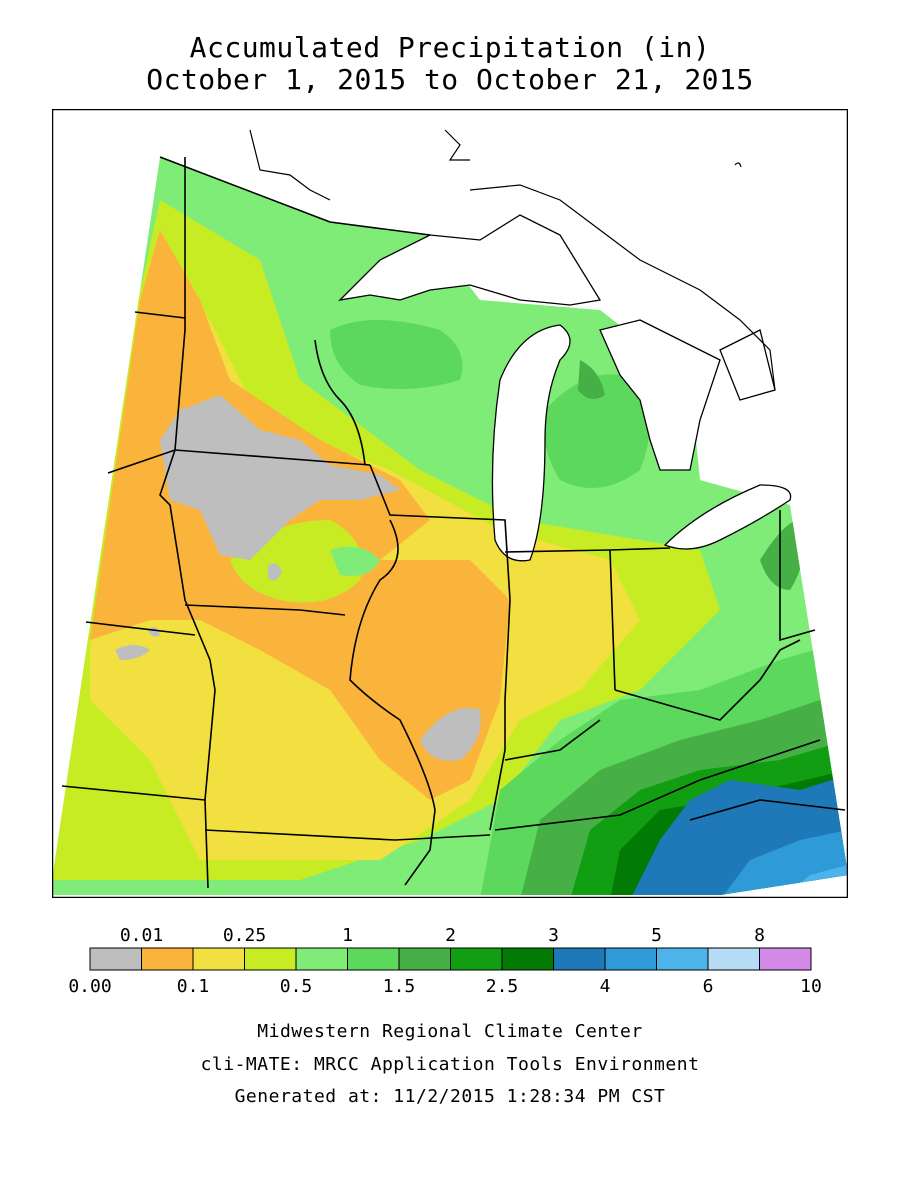  Describe the element at coordinates (296, 986) in the screenshot. I see `legend-bottom-label: 0.5` at that location.